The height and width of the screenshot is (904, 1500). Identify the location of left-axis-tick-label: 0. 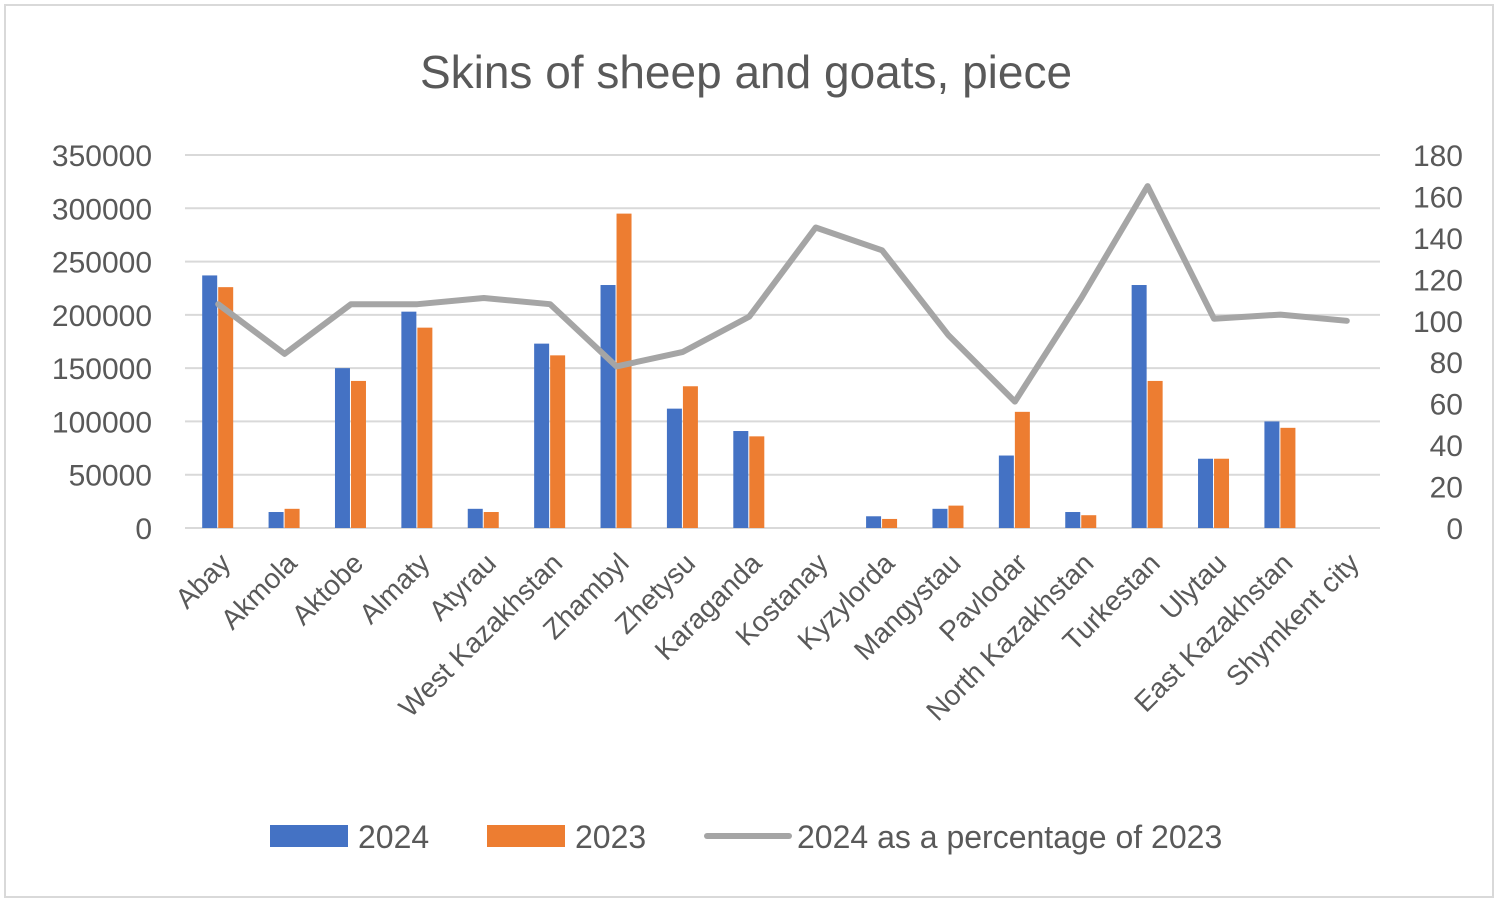
(143, 529).